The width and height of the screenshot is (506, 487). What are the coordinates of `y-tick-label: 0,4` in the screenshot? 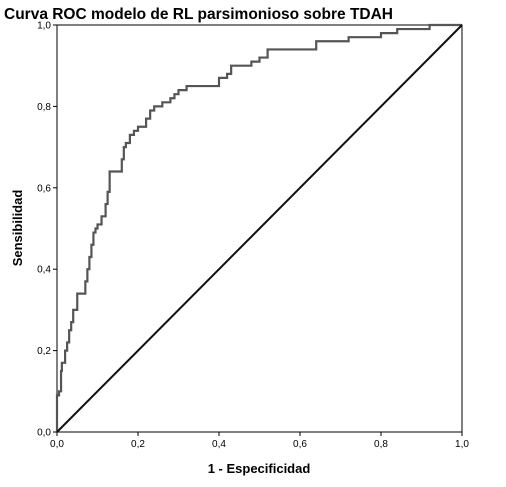 It's located at (44, 270).